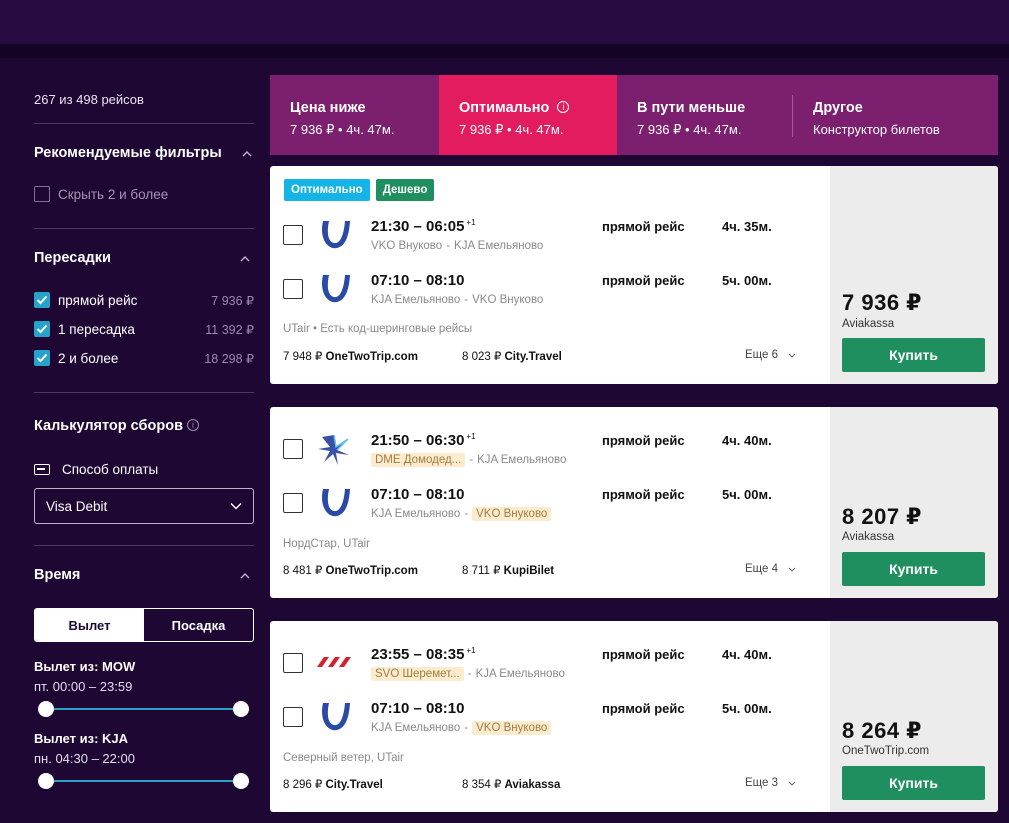 Image resolution: width=1009 pixels, height=823 pixels. I want to click on stops-filter-direct: прямой рейс 7 936 ₽, so click(144, 300).